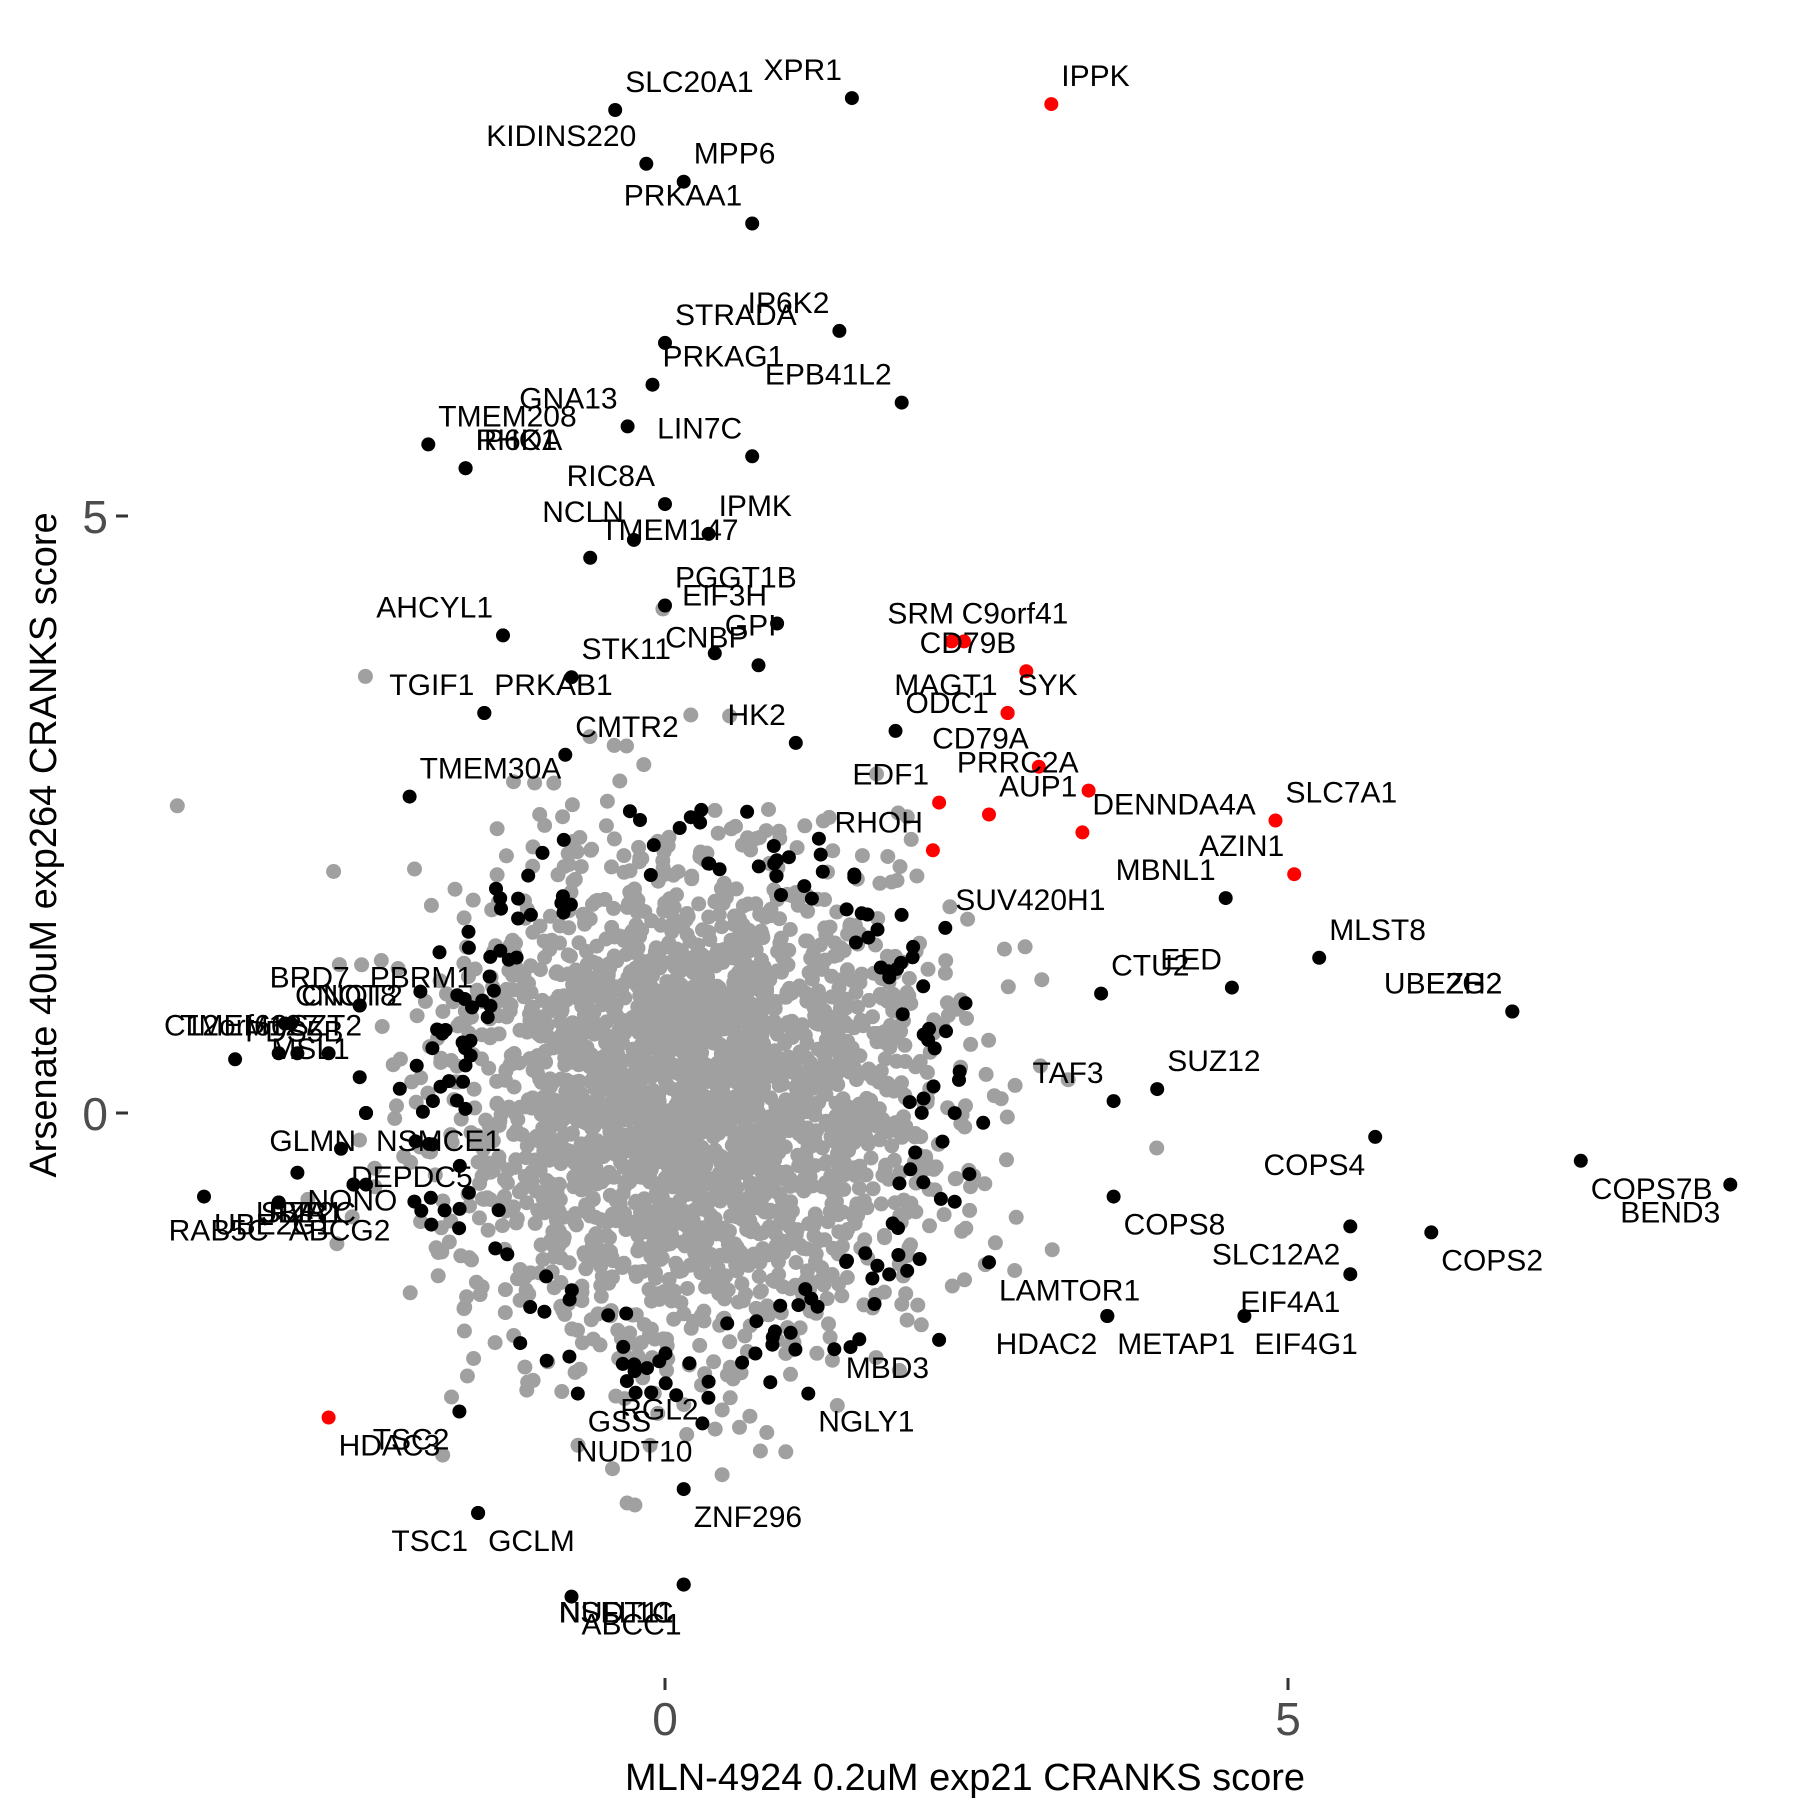  I want to click on gene-point-edf1, so click(939, 802).